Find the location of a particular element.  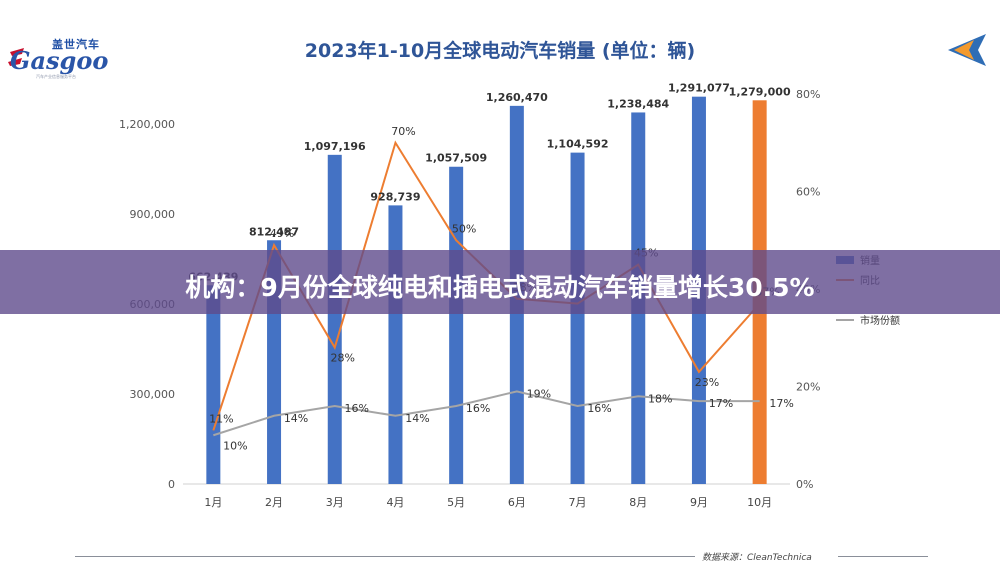

x-tick-label: 4月 is located at coordinates (395, 502).